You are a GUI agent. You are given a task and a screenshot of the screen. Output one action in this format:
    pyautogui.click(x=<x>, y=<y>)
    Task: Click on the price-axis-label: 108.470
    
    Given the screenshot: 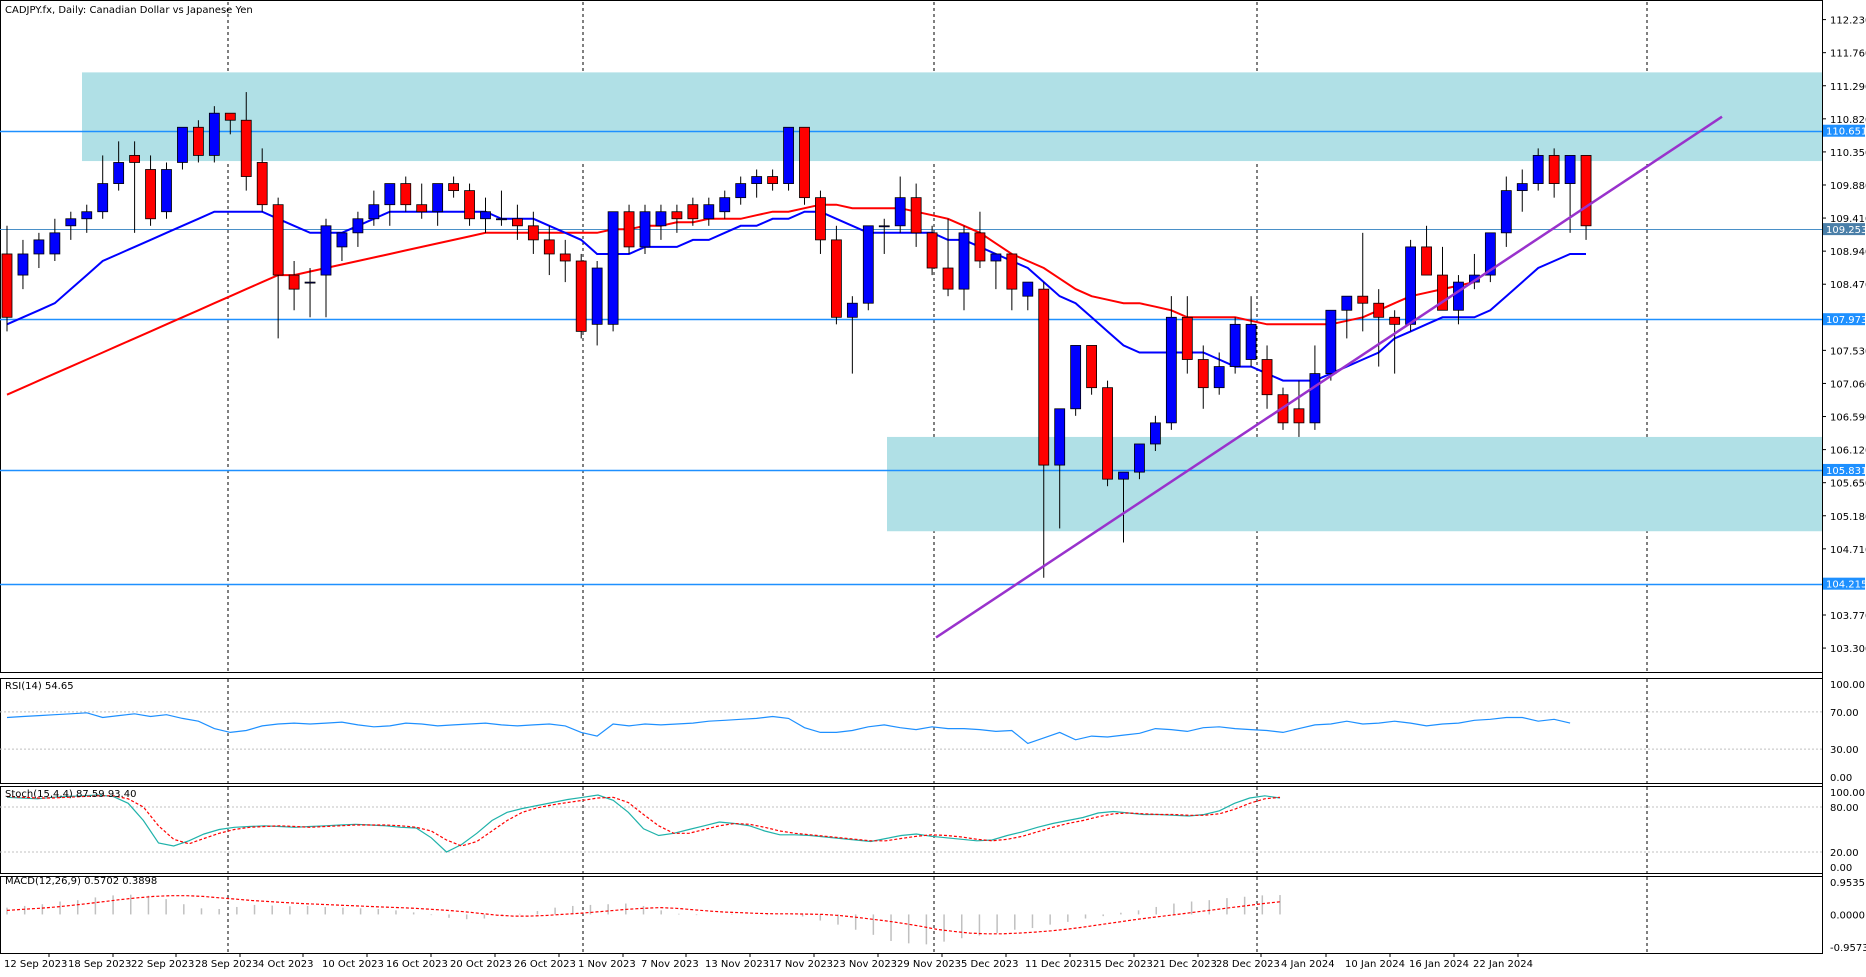 What is the action you would take?
    pyautogui.click(x=1848, y=285)
    